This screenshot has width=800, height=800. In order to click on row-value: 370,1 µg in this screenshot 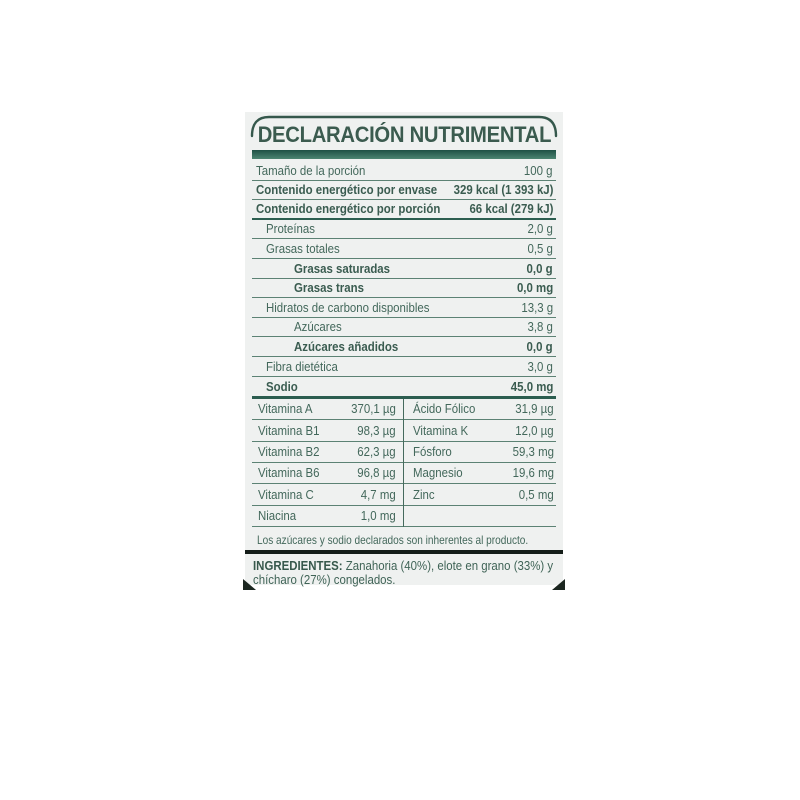, I will do `click(373, 409)`.